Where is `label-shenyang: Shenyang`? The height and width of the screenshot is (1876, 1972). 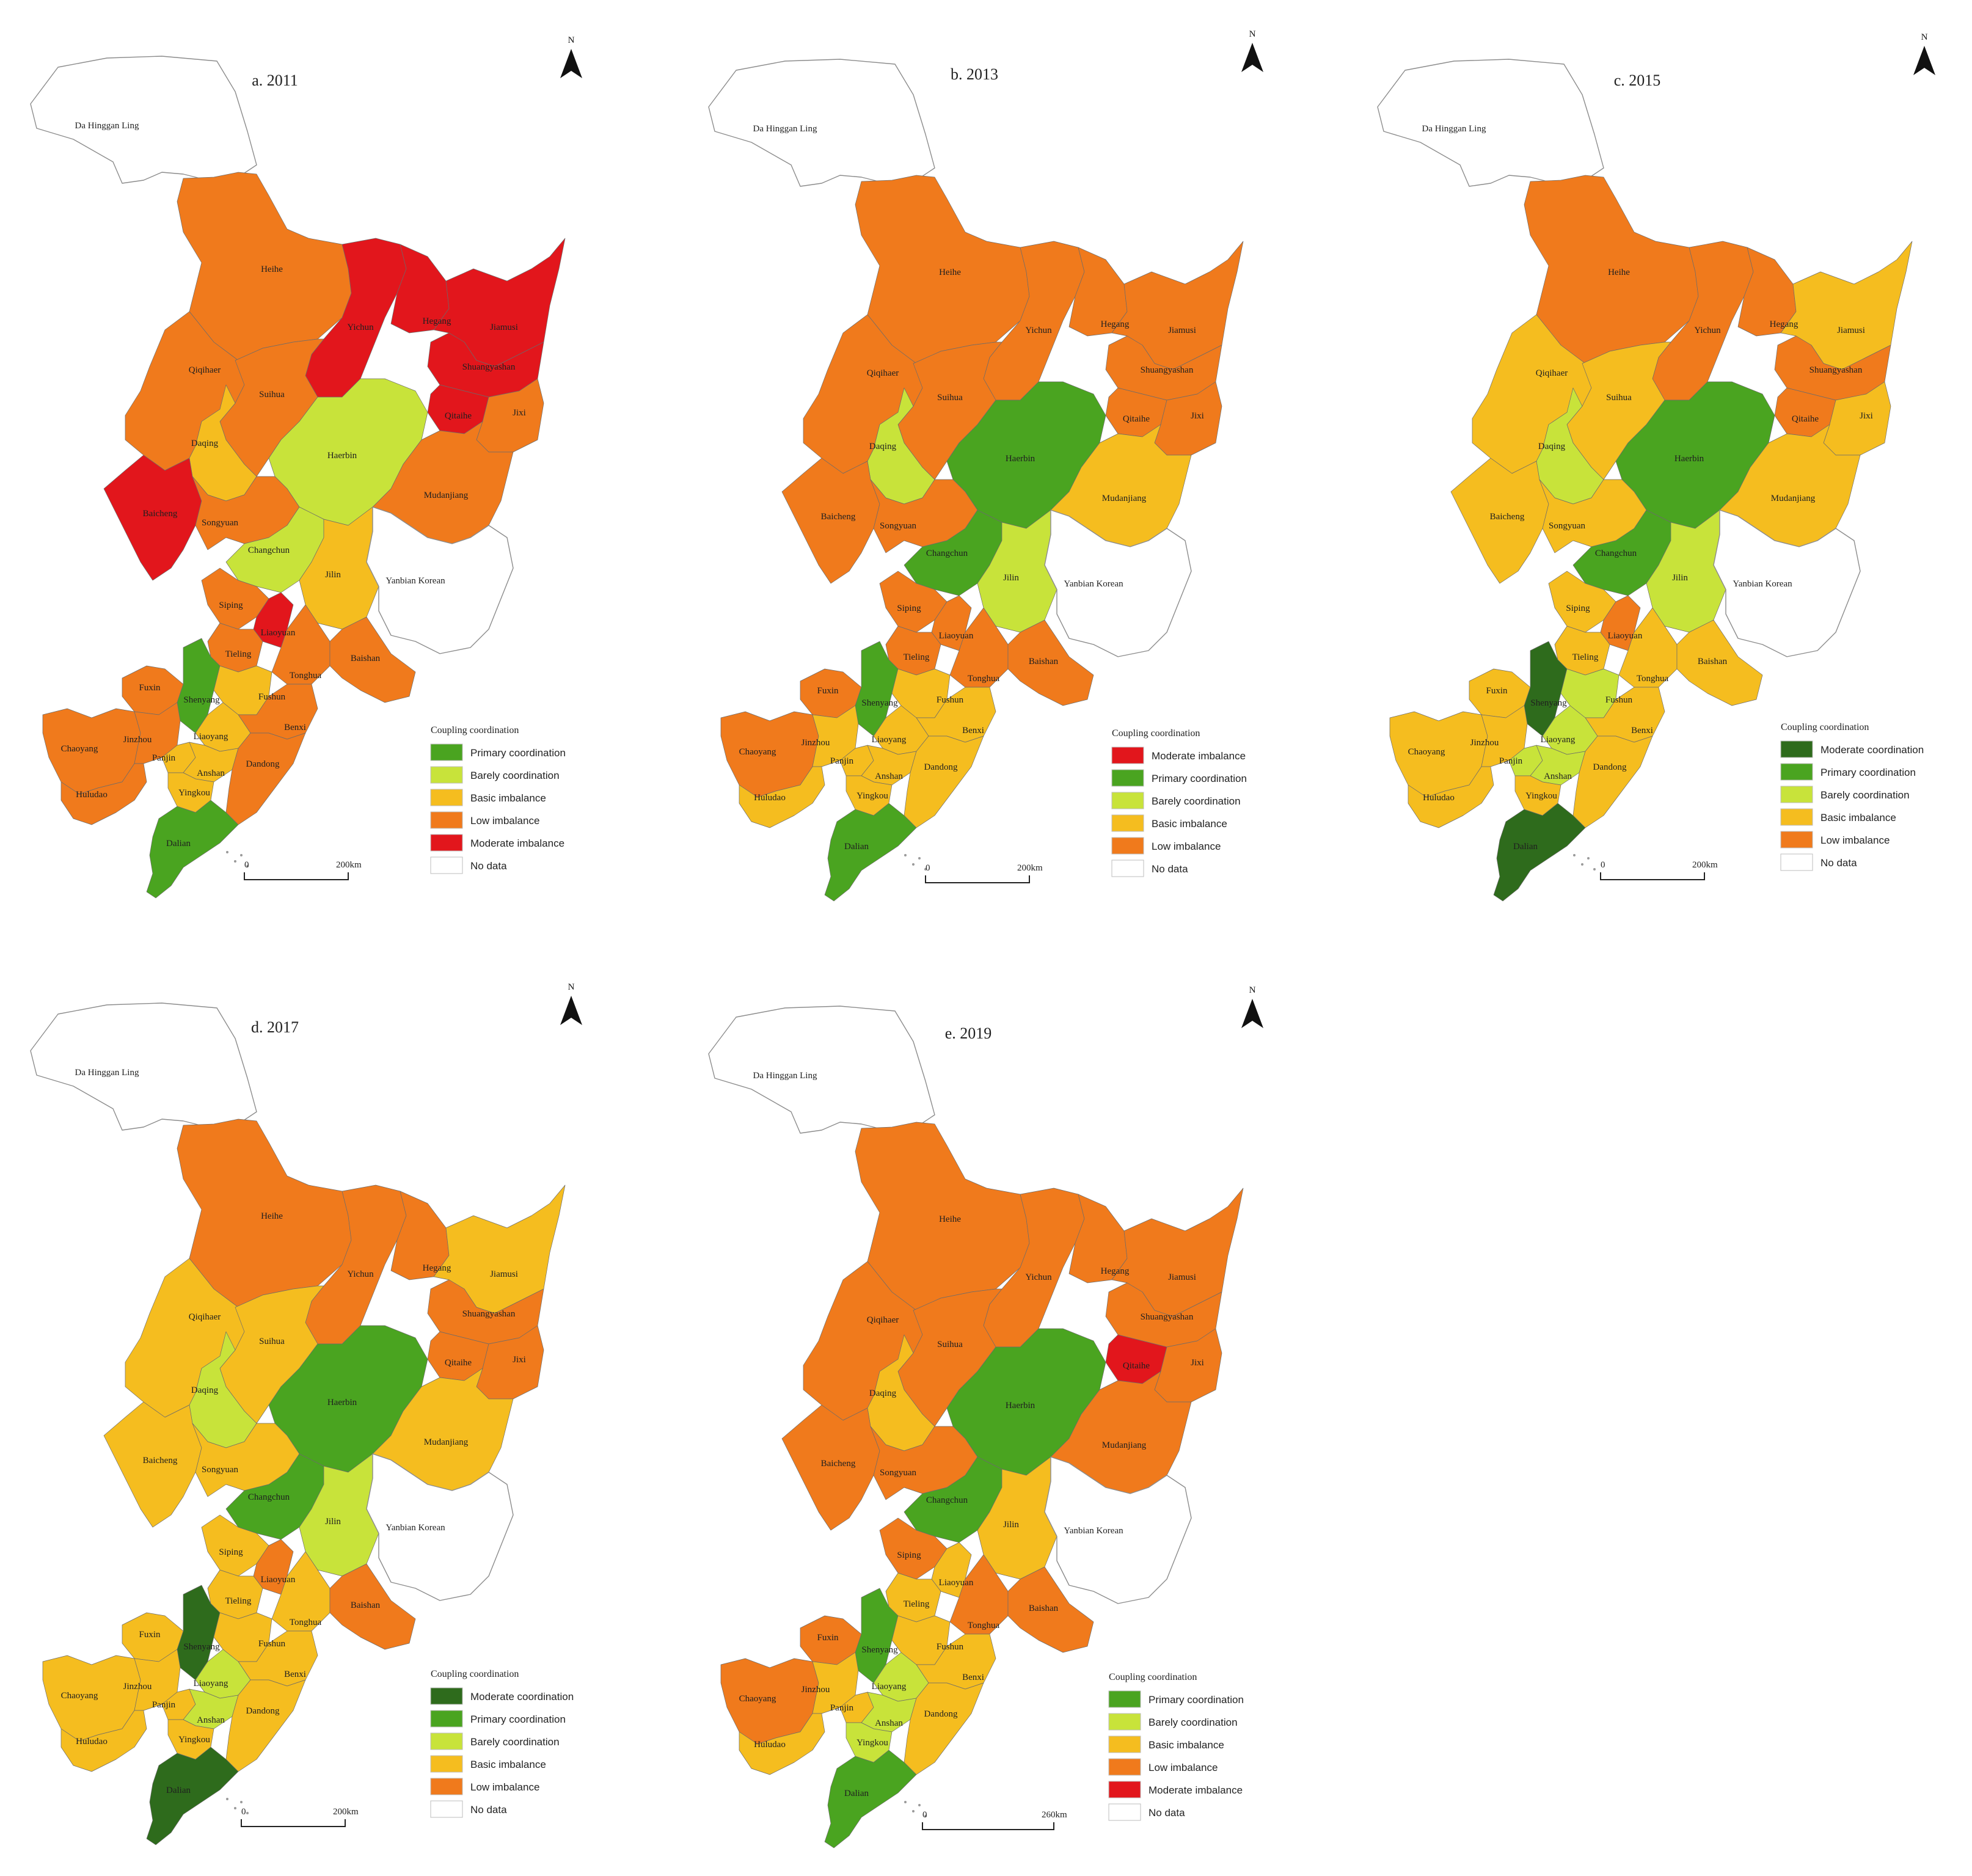
label-shenyang: Shenyang is located at coordinates (879, 1650).